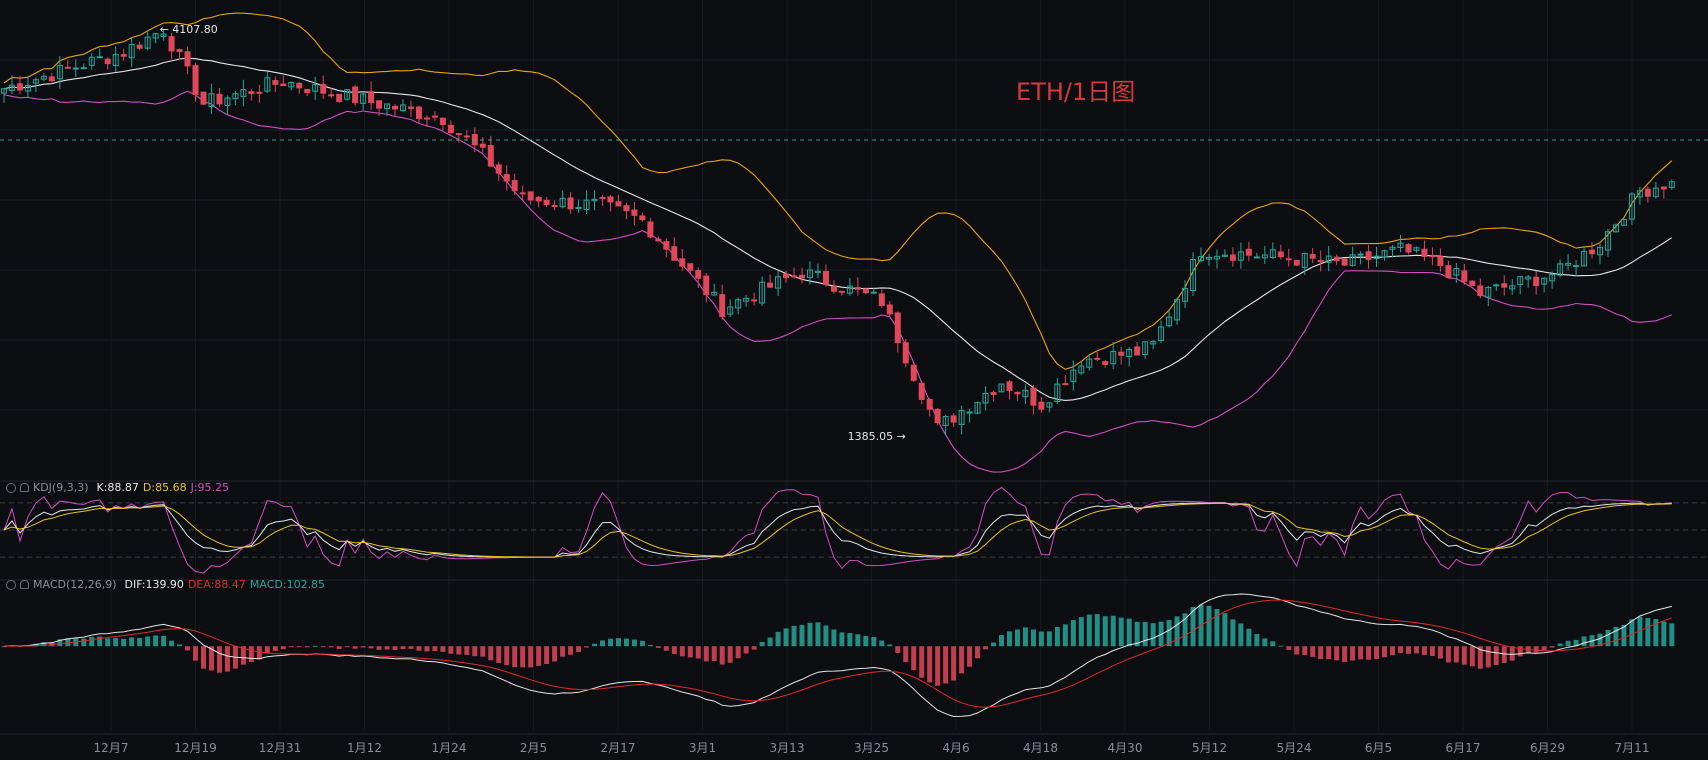 This screenshot has width=1708, height=760. What do you see at coordinates (117, 487) in the screenshot?
I see `kdj-k-value: K:88.87` at bounding box center [117, 487].